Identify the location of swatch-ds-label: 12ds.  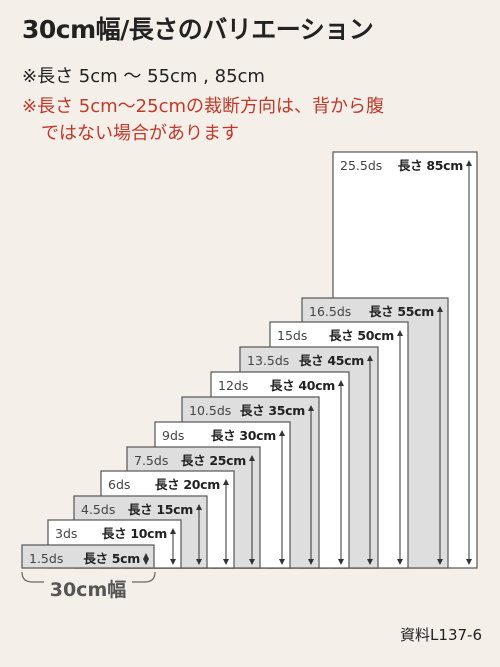
(233, 385).